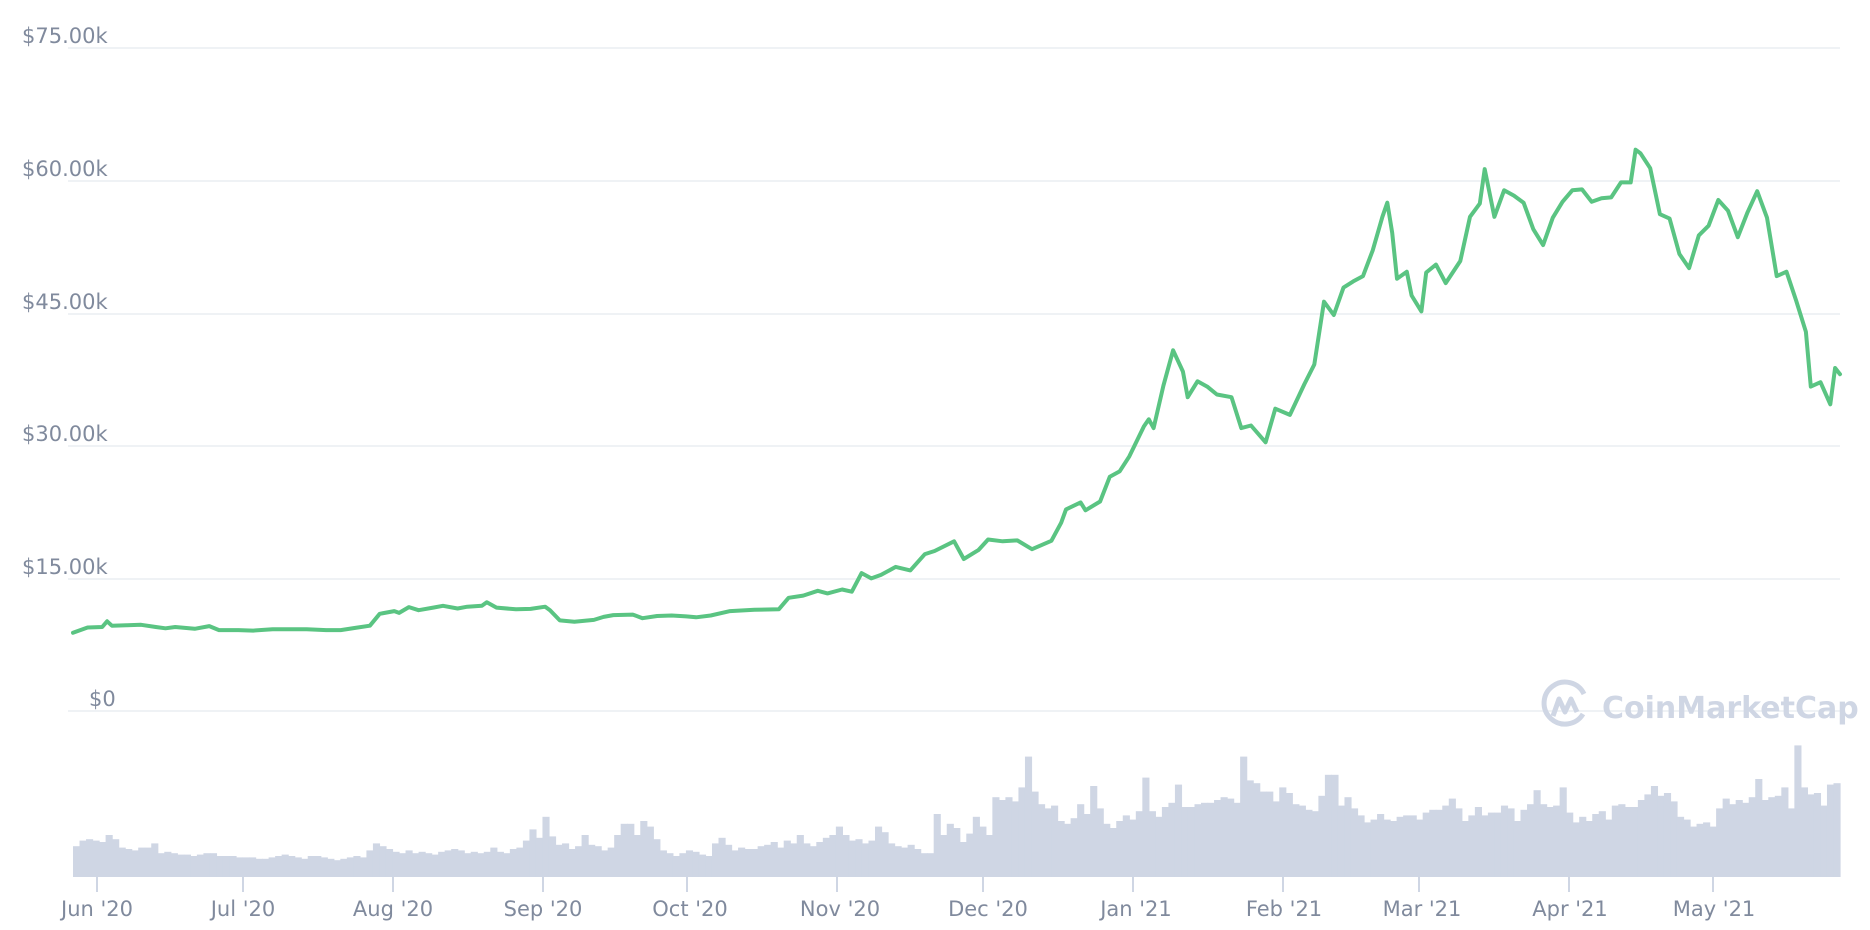 Image resolution: width=1870 pixels, height=930 pixels. Describe the element at coordinates (988, 909) in the screenshot. I see `x-label-dec-20: Dec '20` at that location.